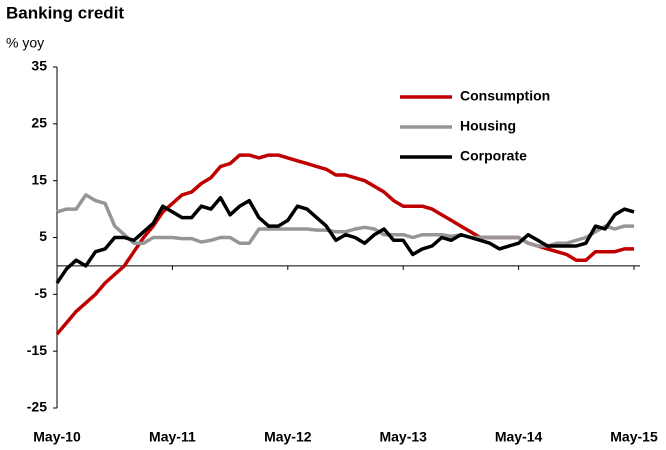  I want to click on legend-label: Consumption, so click(505, 96).